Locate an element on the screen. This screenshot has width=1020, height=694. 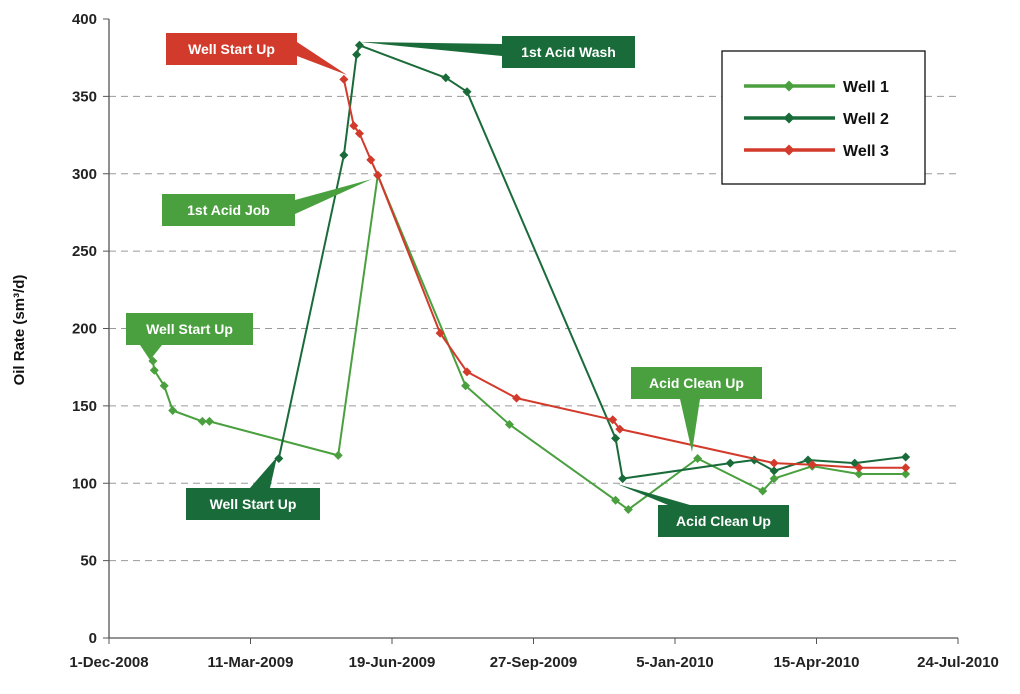
callout-label: 1st Acid Wash is located at coordinates (568, 52).